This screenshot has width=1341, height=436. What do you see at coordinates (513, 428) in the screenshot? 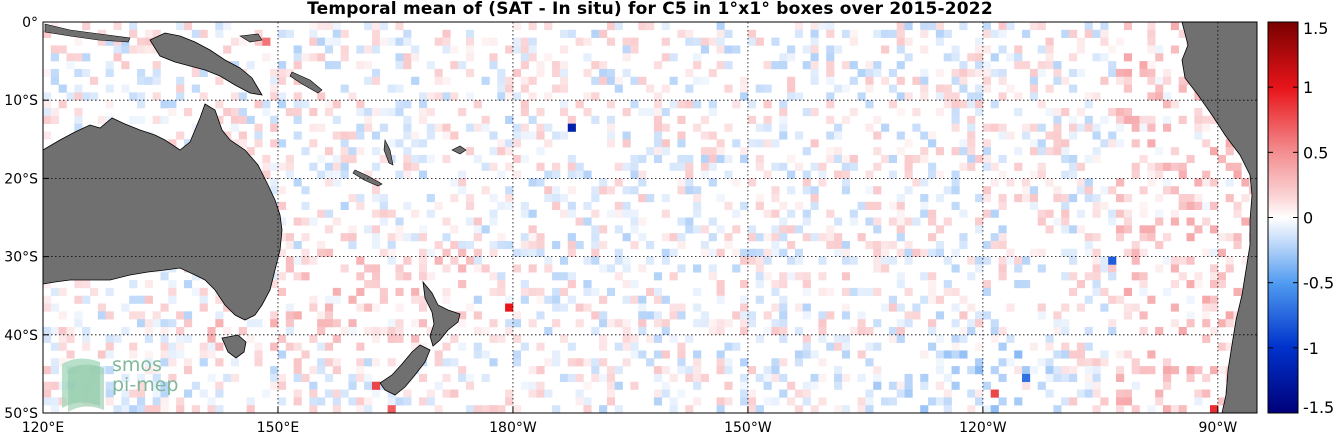
I see `x-tick-label: 180°W` at bounding box center [513, 428].